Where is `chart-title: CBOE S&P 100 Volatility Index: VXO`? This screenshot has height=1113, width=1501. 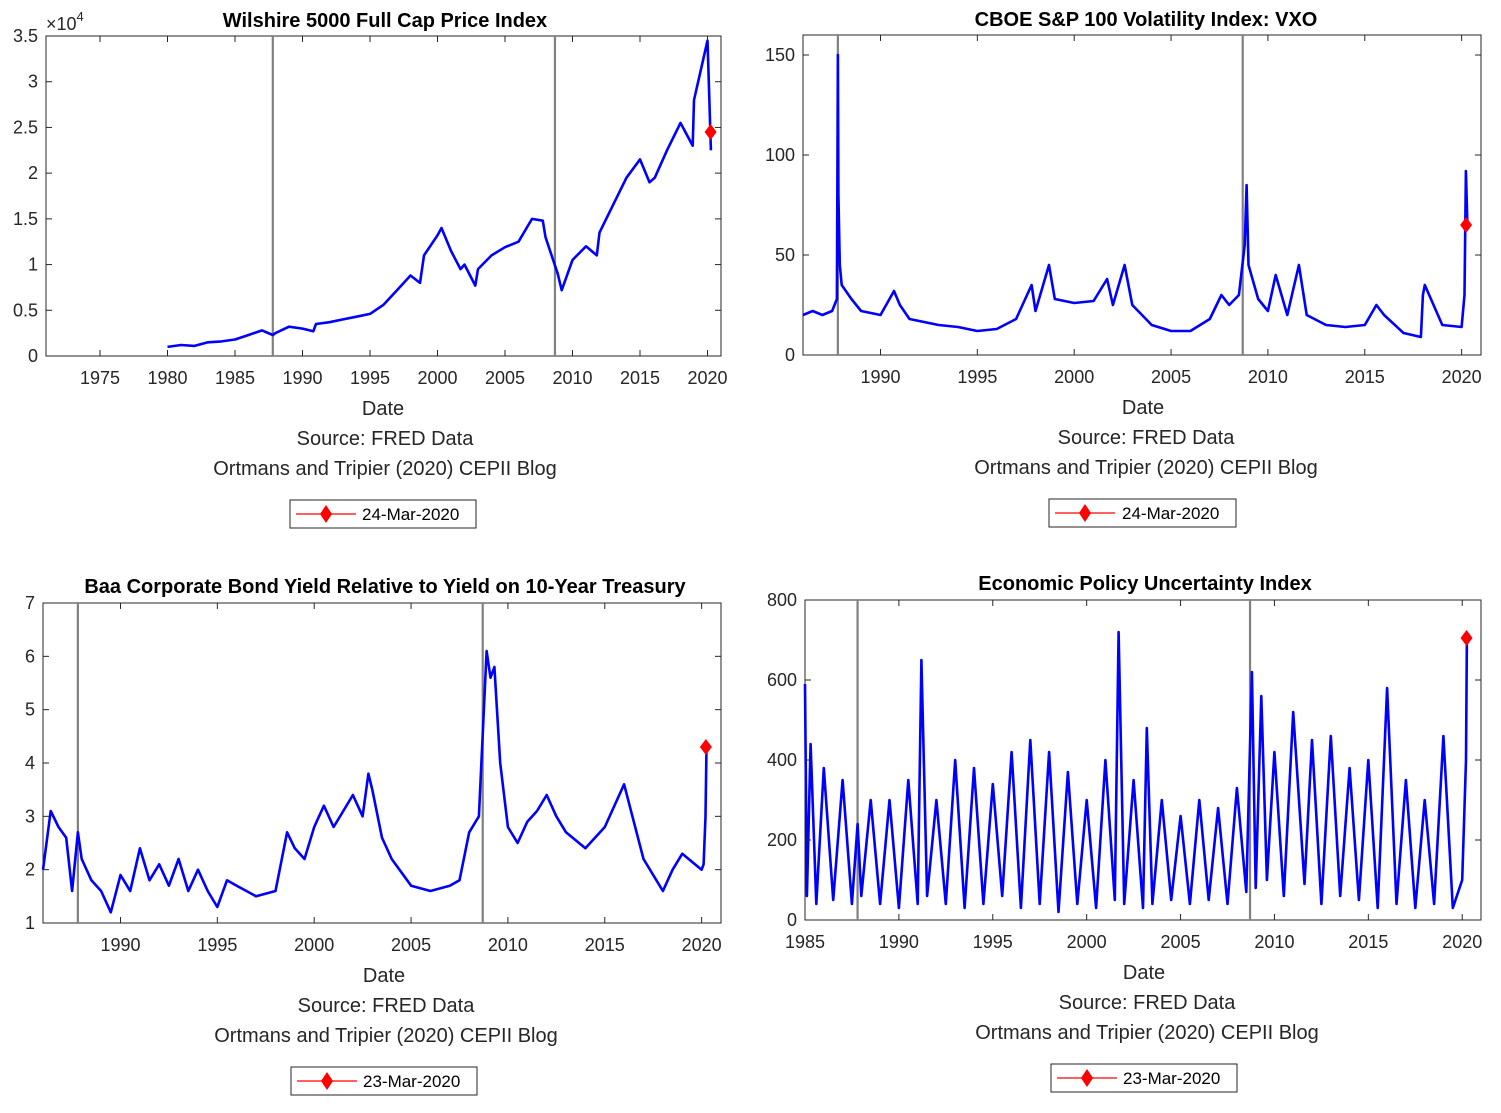 chart-title: CBOE S&P 100 Volatility Index: VXO is located at coordinates (1146, 20).